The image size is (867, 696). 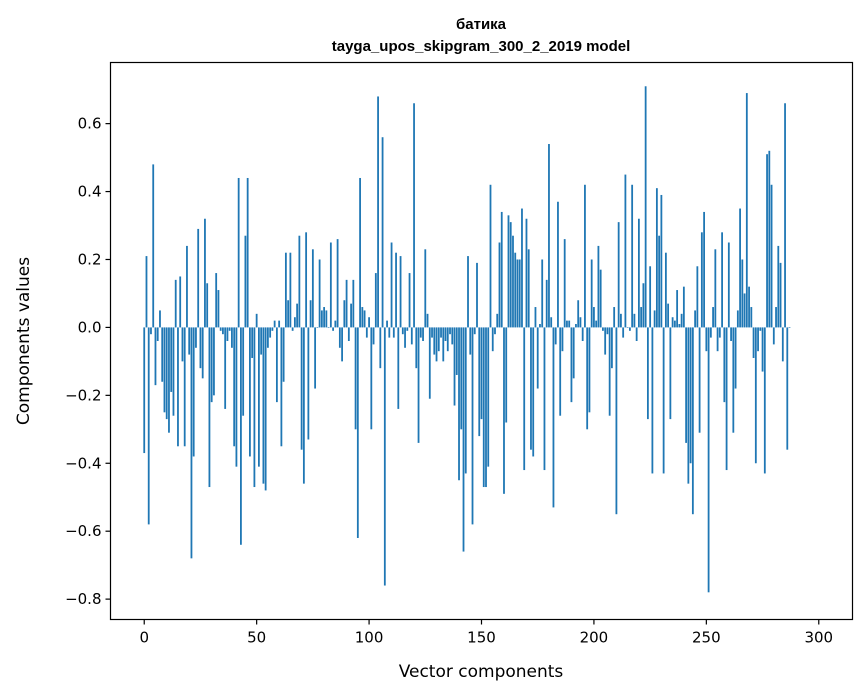 I want to click on y-axis-label: Components values, so click(x=24, y=341).